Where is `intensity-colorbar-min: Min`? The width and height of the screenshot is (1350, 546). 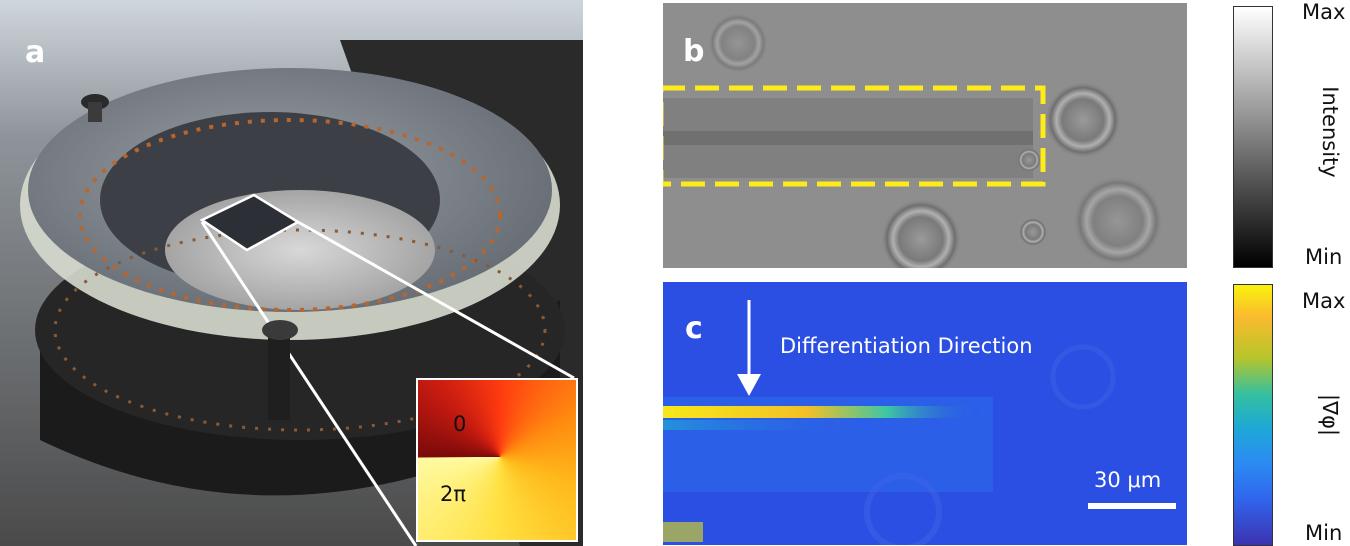 intensity-colorbar-min: Min is located at coordinates (1324, 257).